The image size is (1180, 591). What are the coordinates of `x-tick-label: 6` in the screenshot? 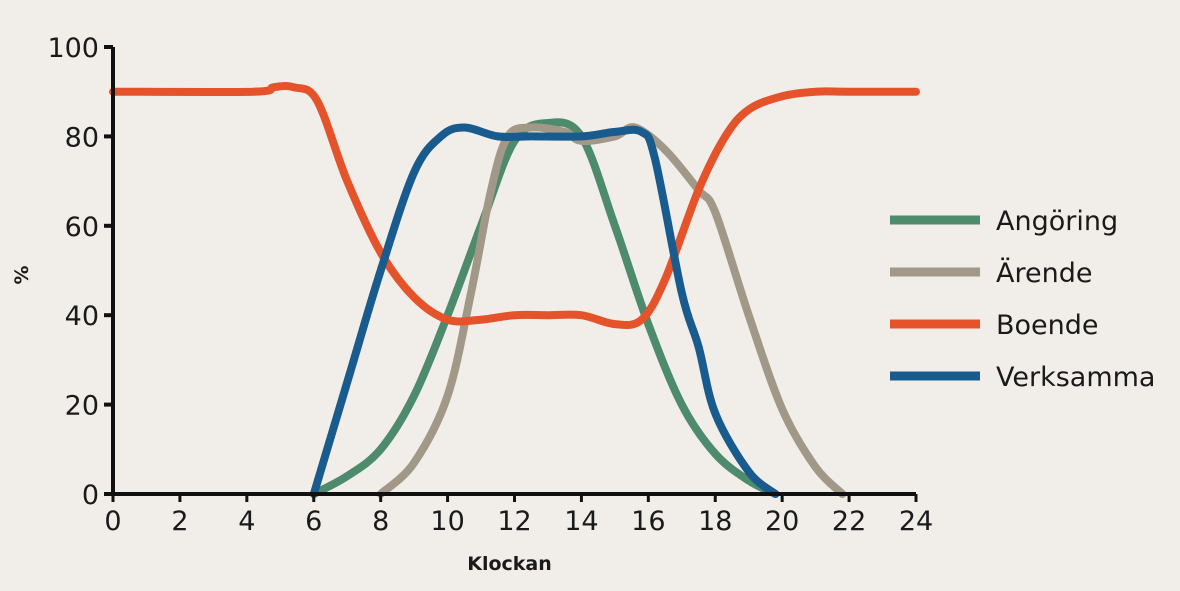 It's located at (313, 521).